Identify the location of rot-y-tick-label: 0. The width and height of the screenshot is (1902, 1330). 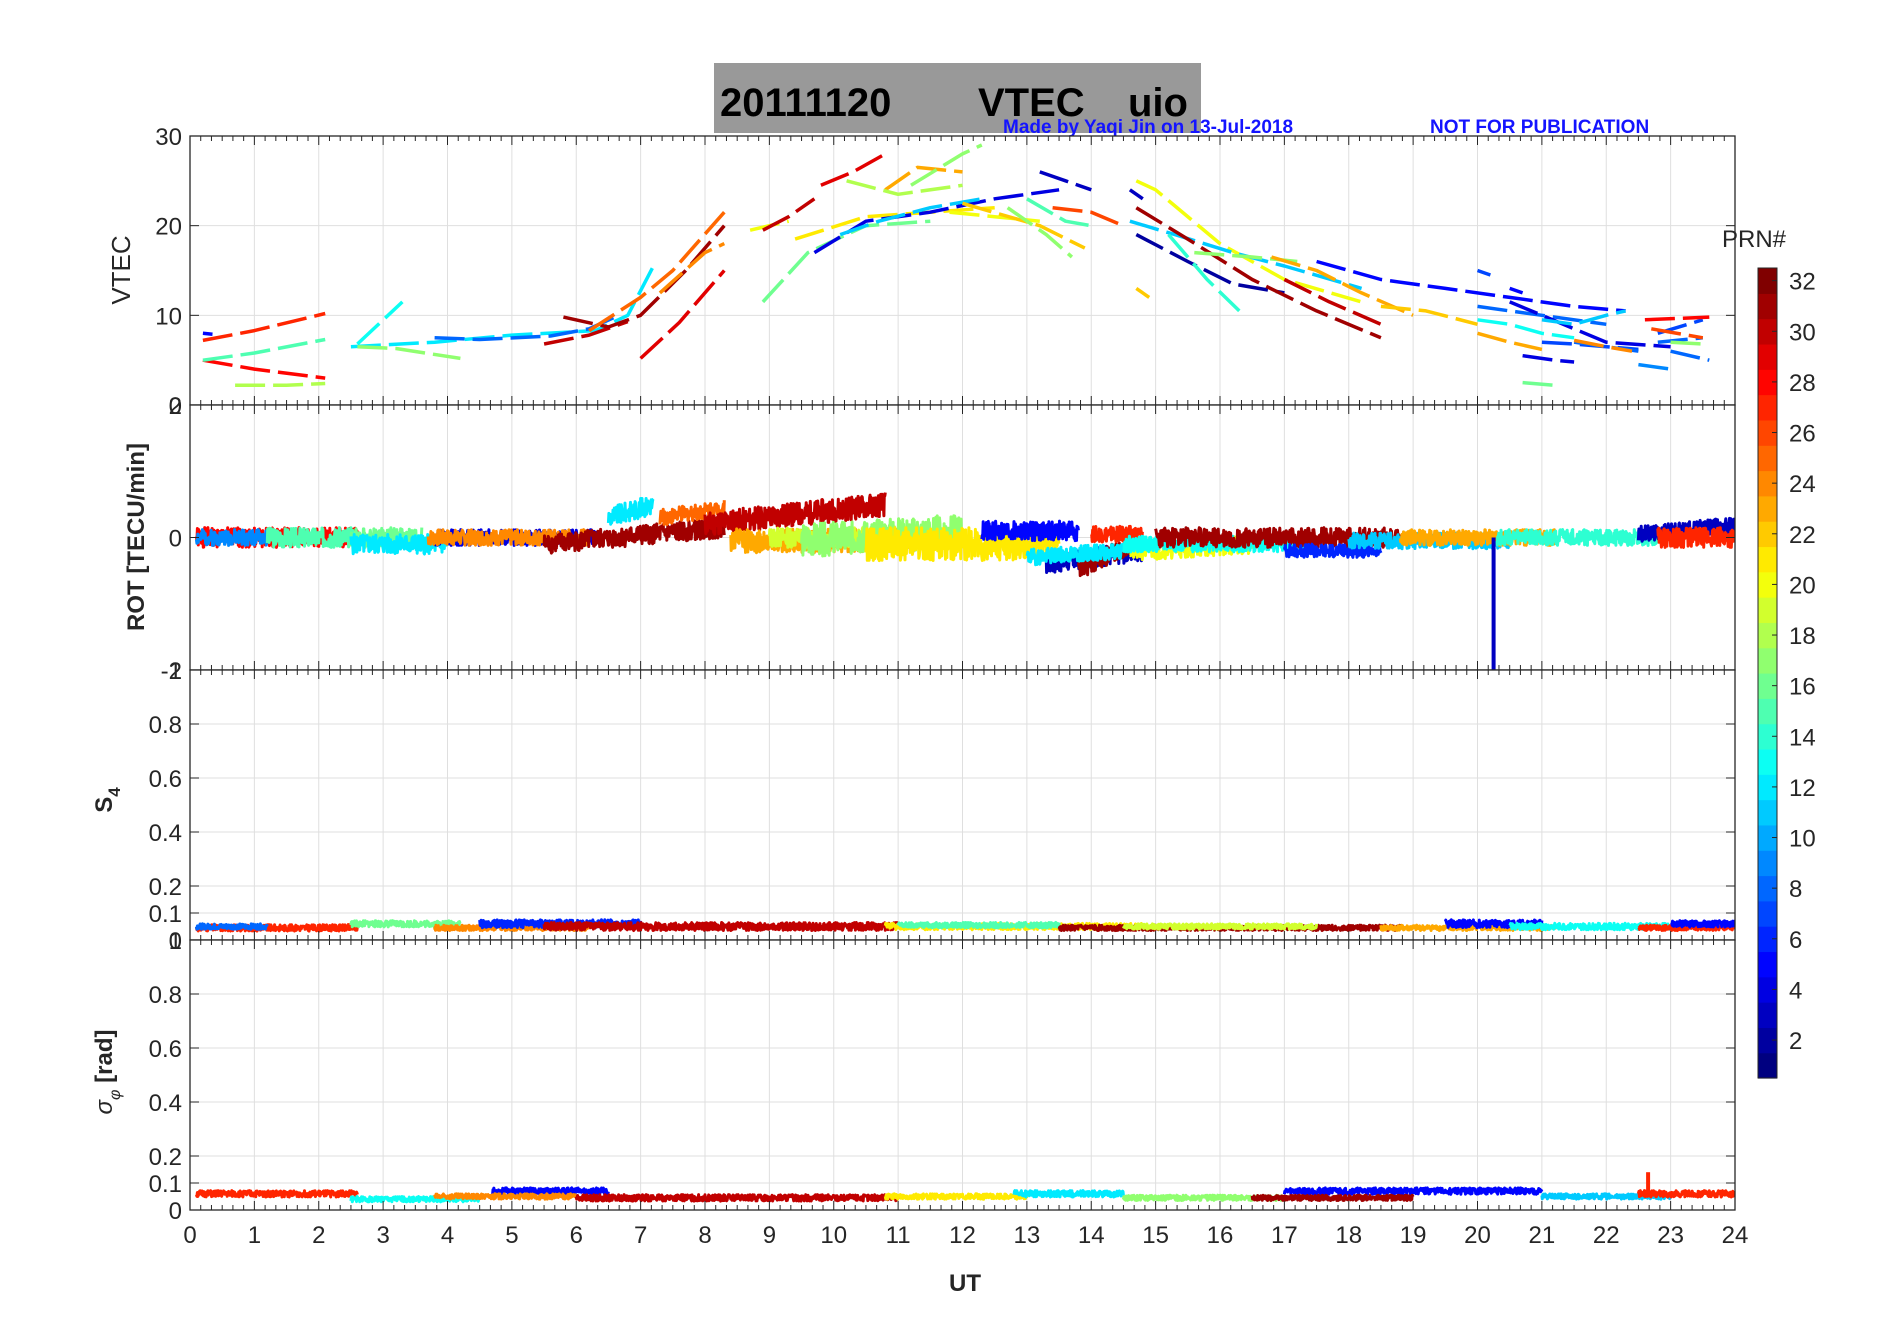
(175, 539).